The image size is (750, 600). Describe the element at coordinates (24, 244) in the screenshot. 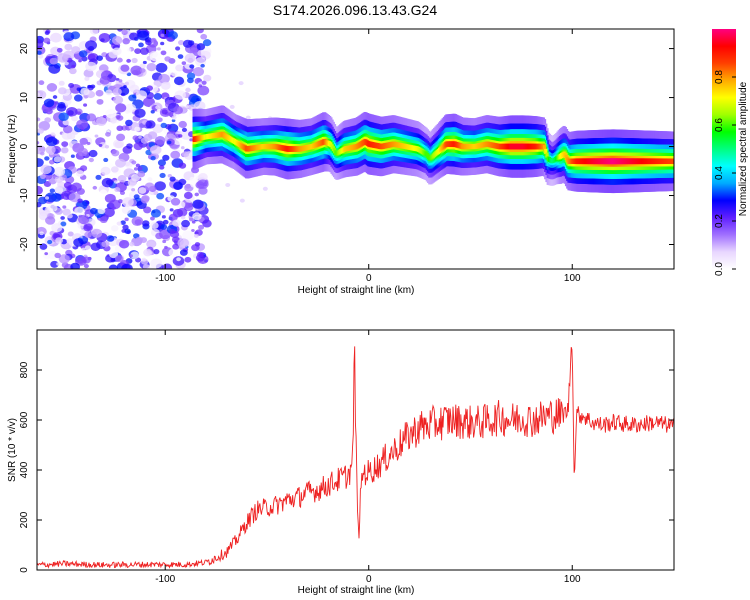

I see `spectrogram-y-tick-label: -20` at that location.